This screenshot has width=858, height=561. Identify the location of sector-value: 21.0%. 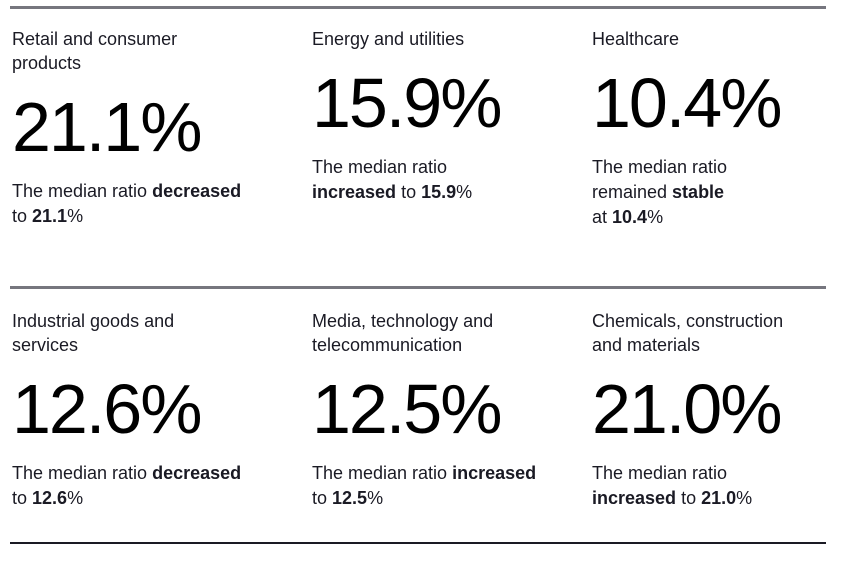
(687, 409).